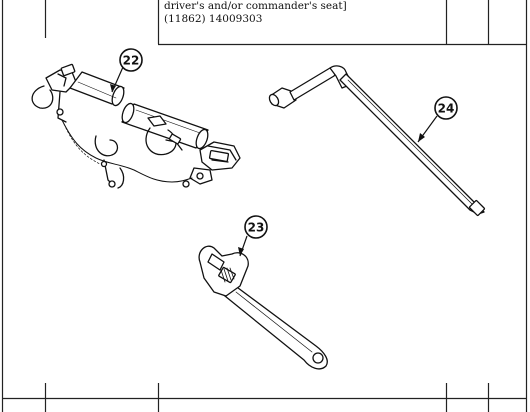 The height and width of the screenshot is (412, 530). I want to click on adjustable-wrench, so click(263, 307).